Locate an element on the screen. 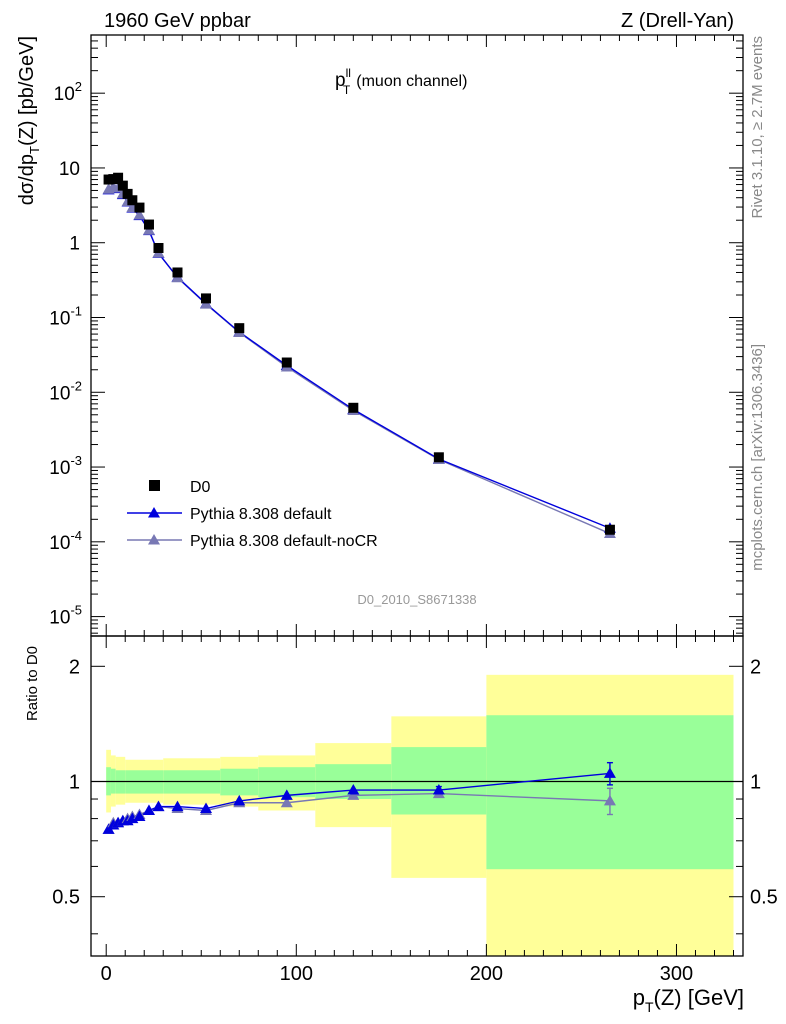 The image size is (786, 1024). top-y-axis-label-a: dσ/dp is located at coordinates (27, 179).